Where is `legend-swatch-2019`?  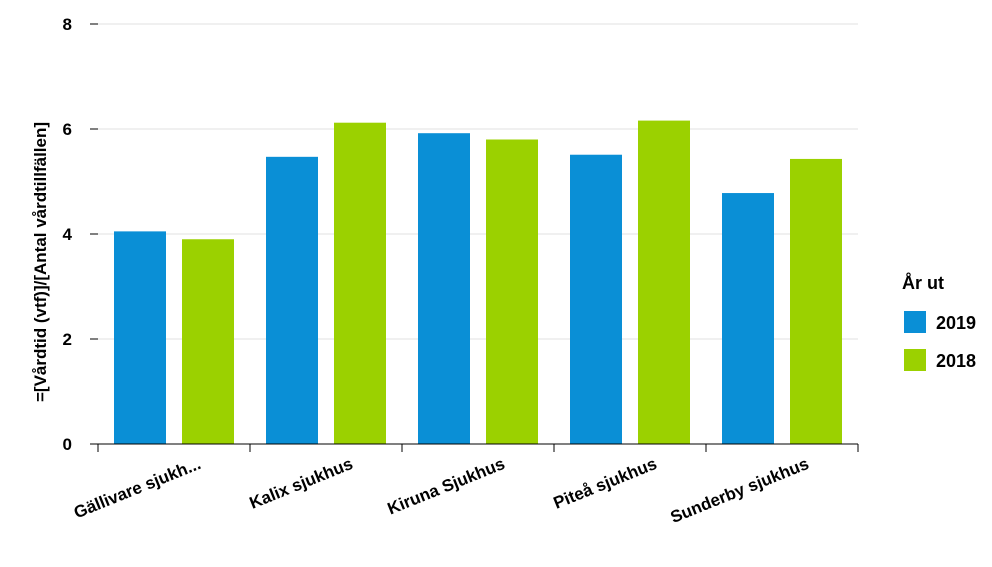
legend-swatch-2019 is located at coordinates (915, 322).